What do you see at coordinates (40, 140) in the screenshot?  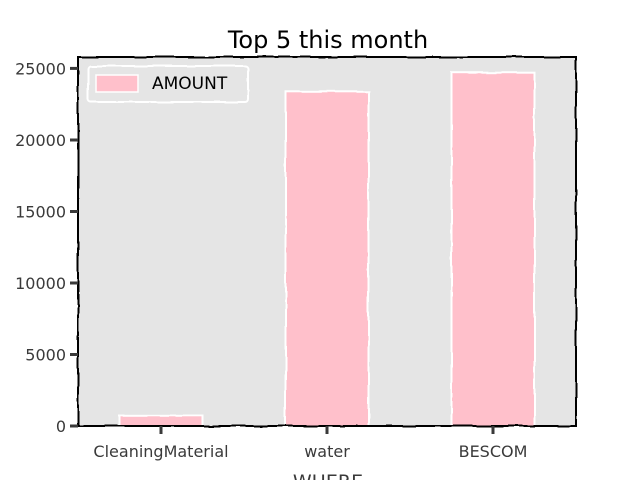 I see `y-tick-label: 20000` at bounding box center [40, 140].